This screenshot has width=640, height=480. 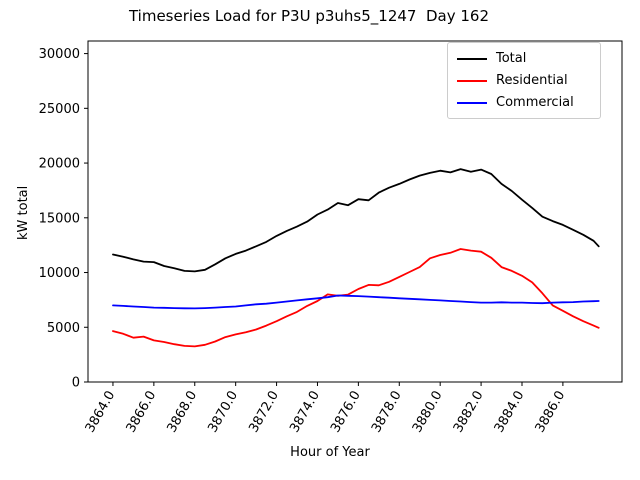 What do you see at coordinates (330, 452) in the screenshot?
I see `x-axis-label: Hour of Year` at bounding box center [330, 452].